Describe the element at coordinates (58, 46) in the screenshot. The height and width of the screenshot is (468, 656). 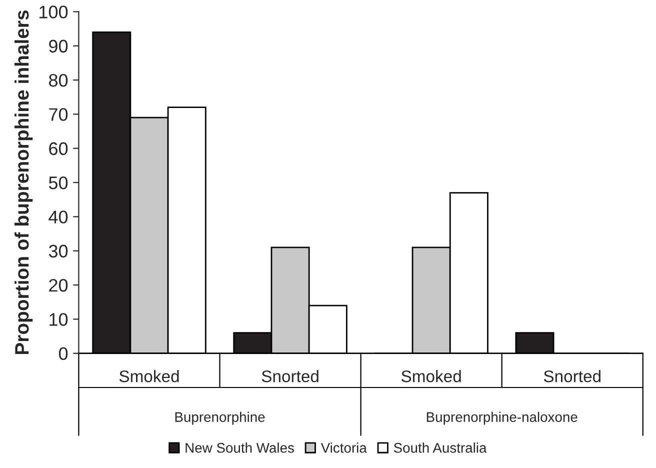
I see `y-tick-label: 90` at that location.